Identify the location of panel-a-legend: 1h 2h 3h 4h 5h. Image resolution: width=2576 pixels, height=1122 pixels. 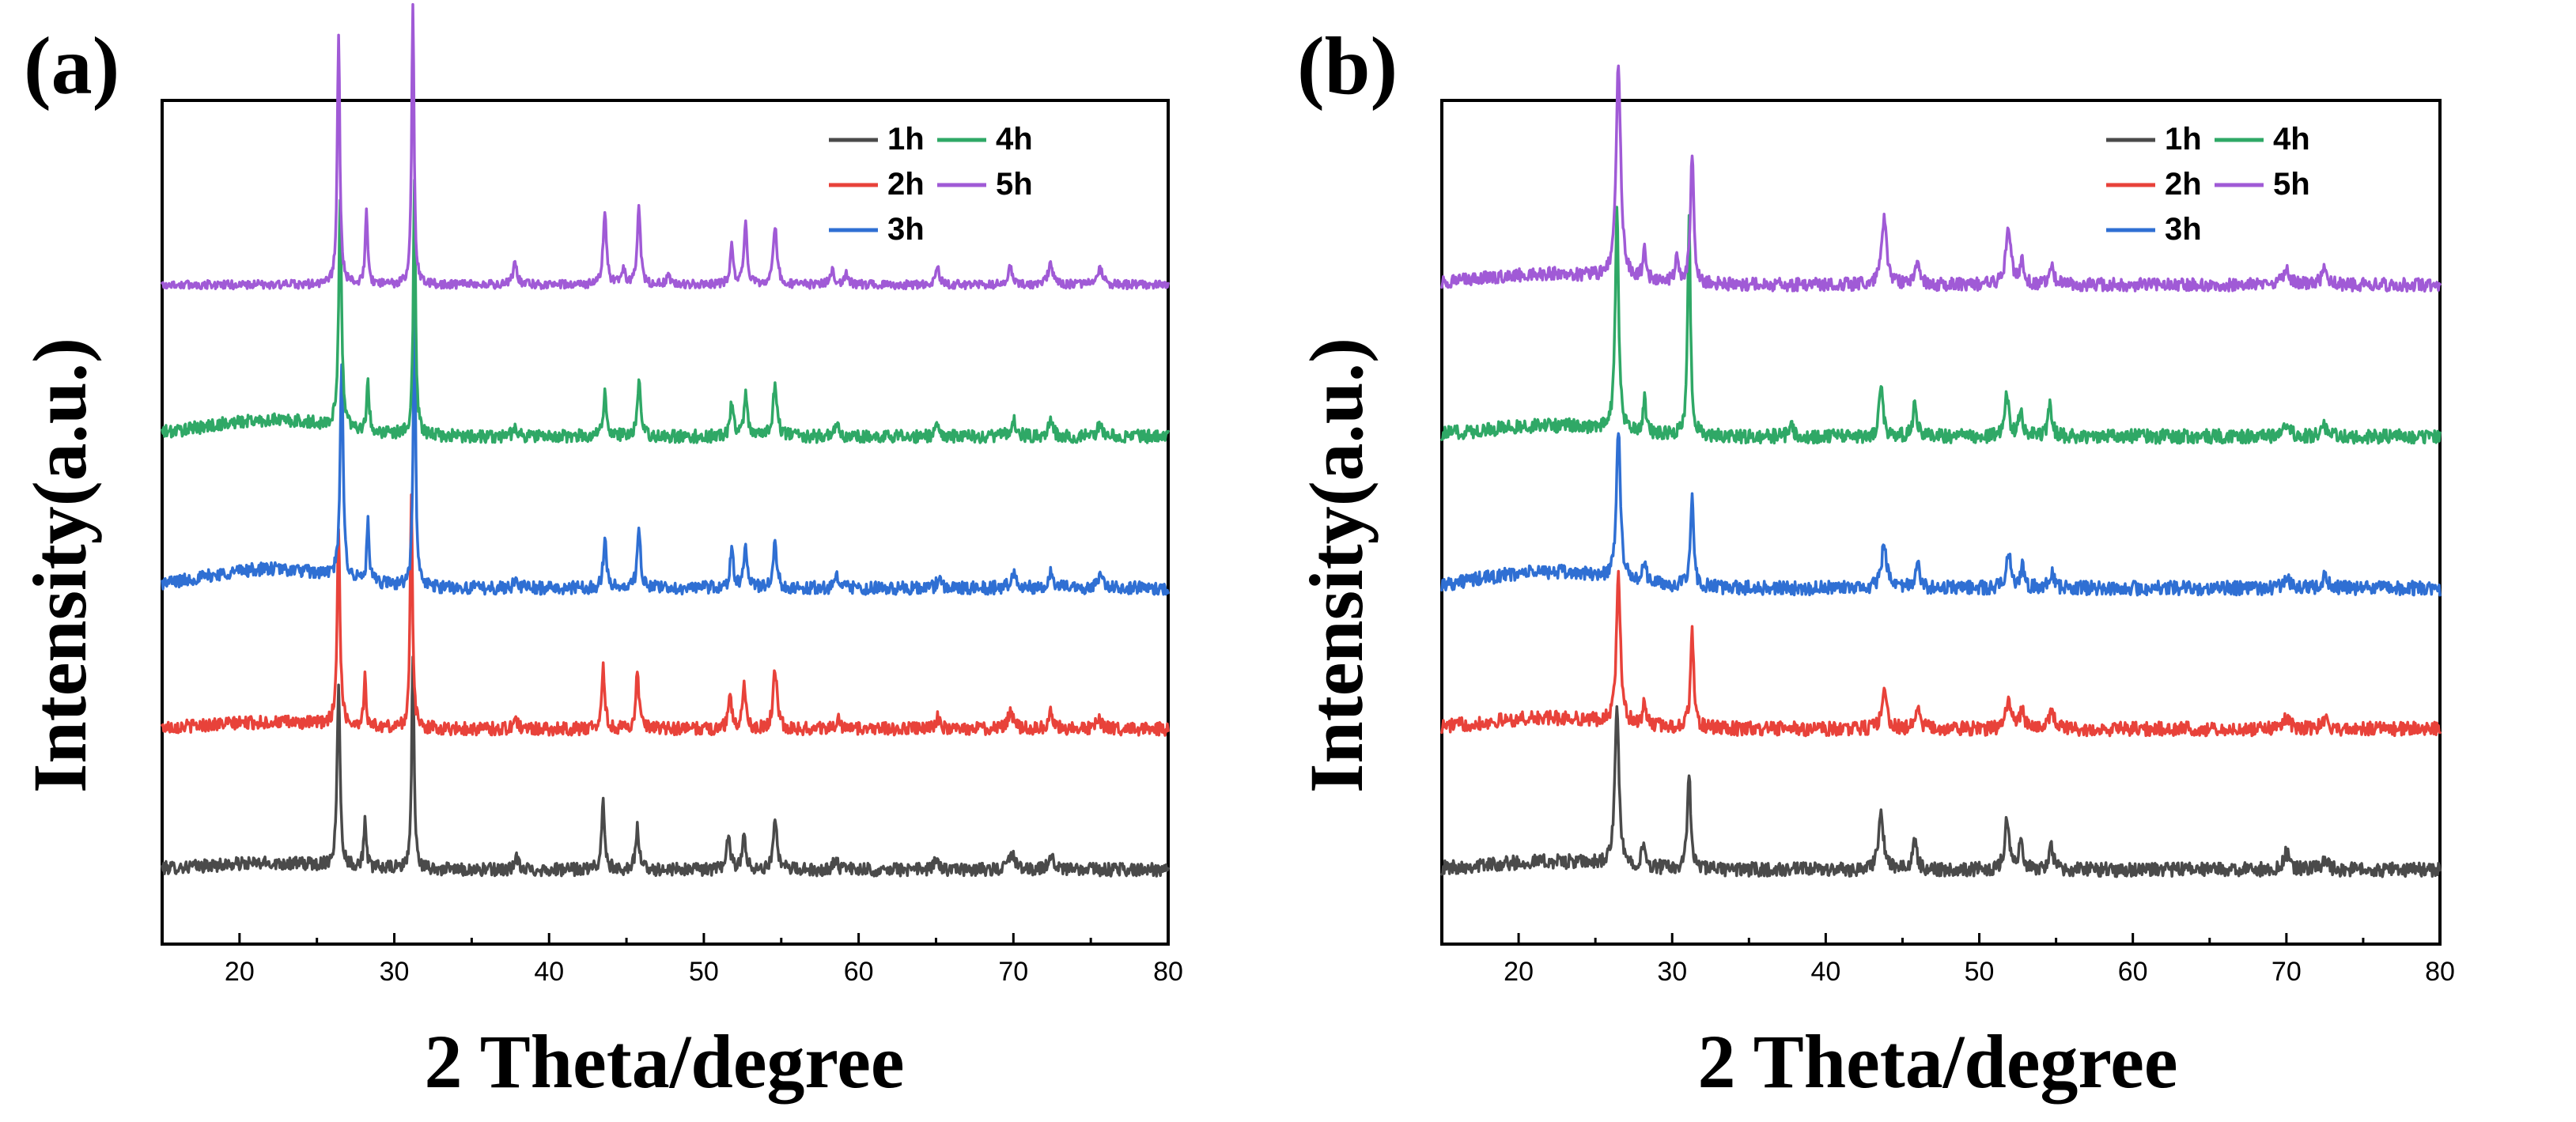
(931, 184).